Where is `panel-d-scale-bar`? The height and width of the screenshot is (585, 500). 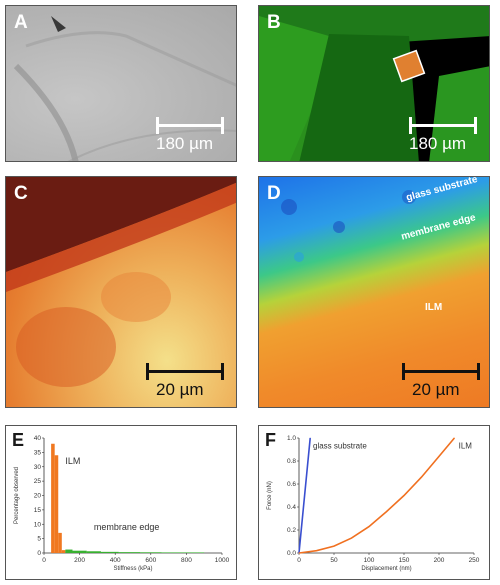
panel-d-scale-bar is located at coordinates (441, 371).